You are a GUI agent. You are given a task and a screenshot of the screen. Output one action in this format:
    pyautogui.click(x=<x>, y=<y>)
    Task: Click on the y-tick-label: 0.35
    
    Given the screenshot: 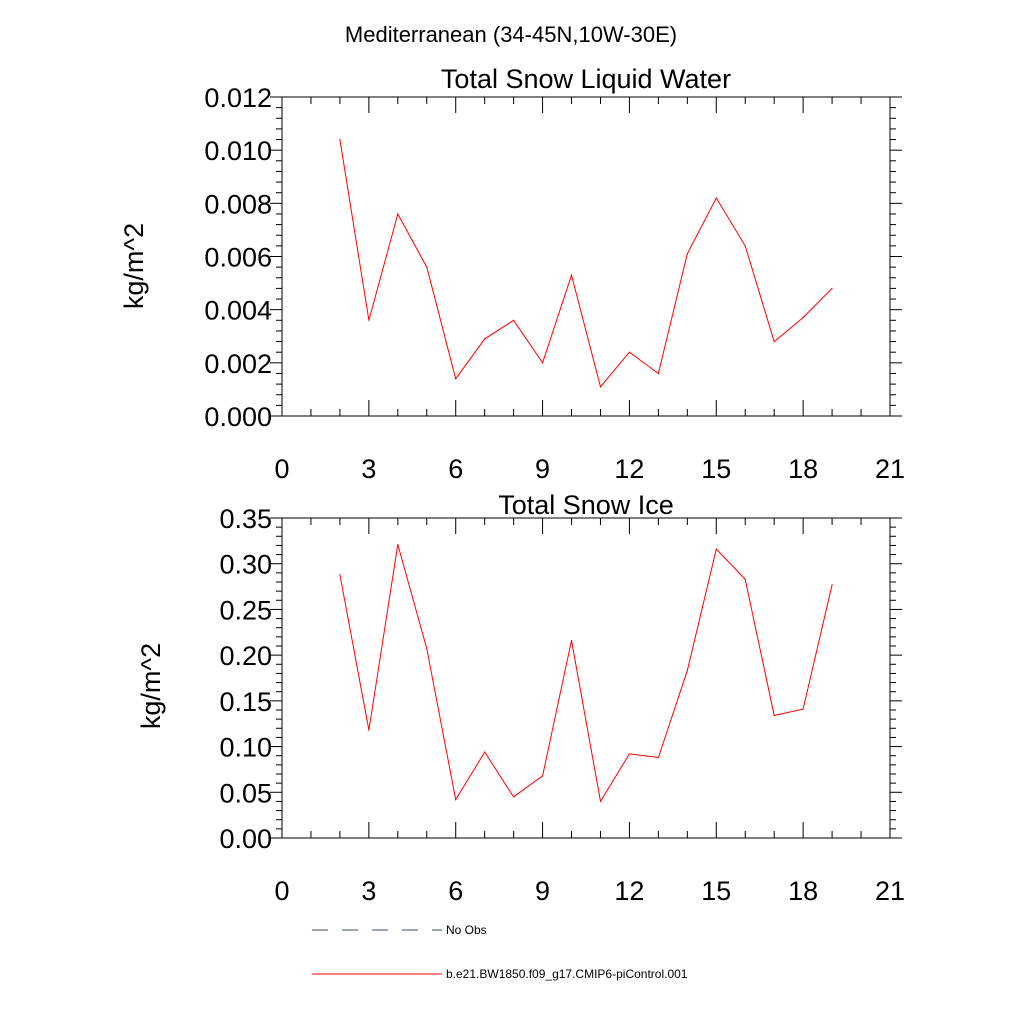 What is the action you would take?
    pyautogui.click(x=245, y=519)
    